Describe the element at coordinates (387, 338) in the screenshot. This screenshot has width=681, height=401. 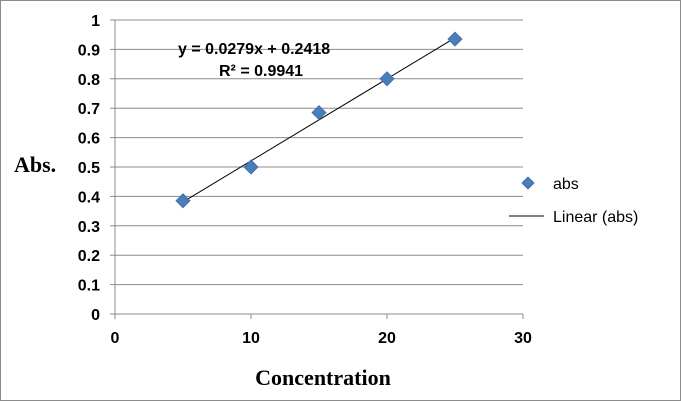
I see `x-tick-label: 20` at that location.